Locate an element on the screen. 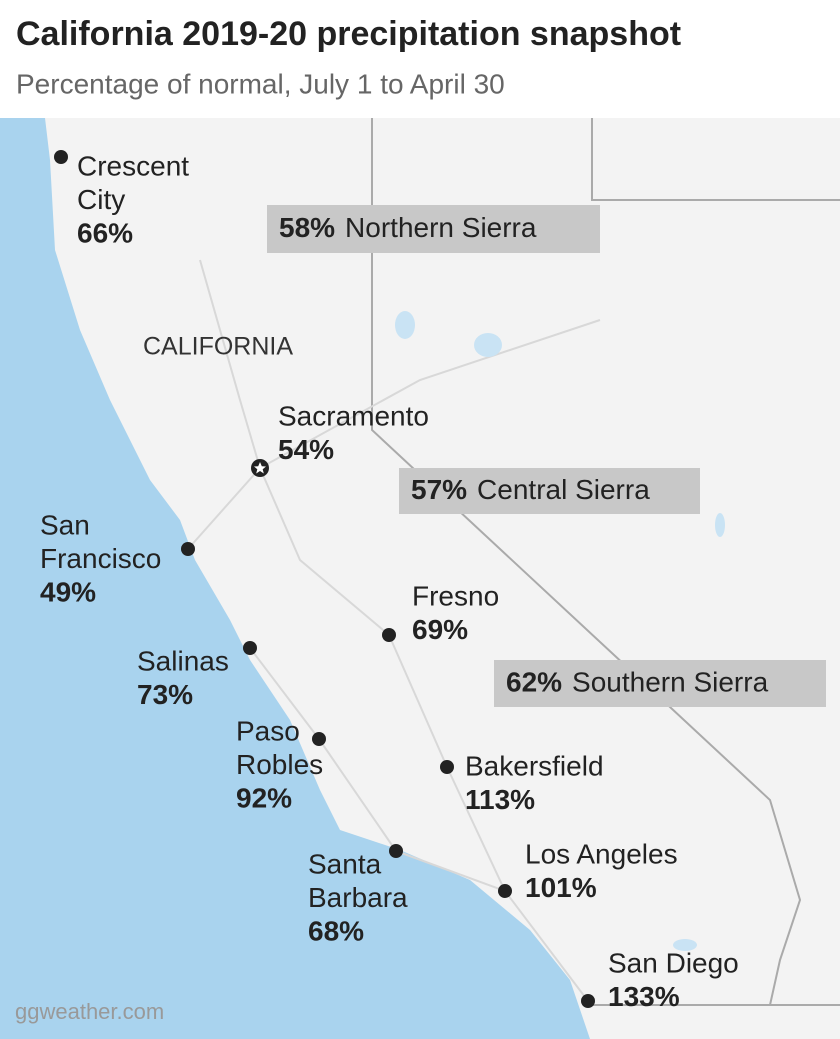 The width and height of the screenshot is (840, 1039). city-name: Sacramento is located at coordinates (353, 415).